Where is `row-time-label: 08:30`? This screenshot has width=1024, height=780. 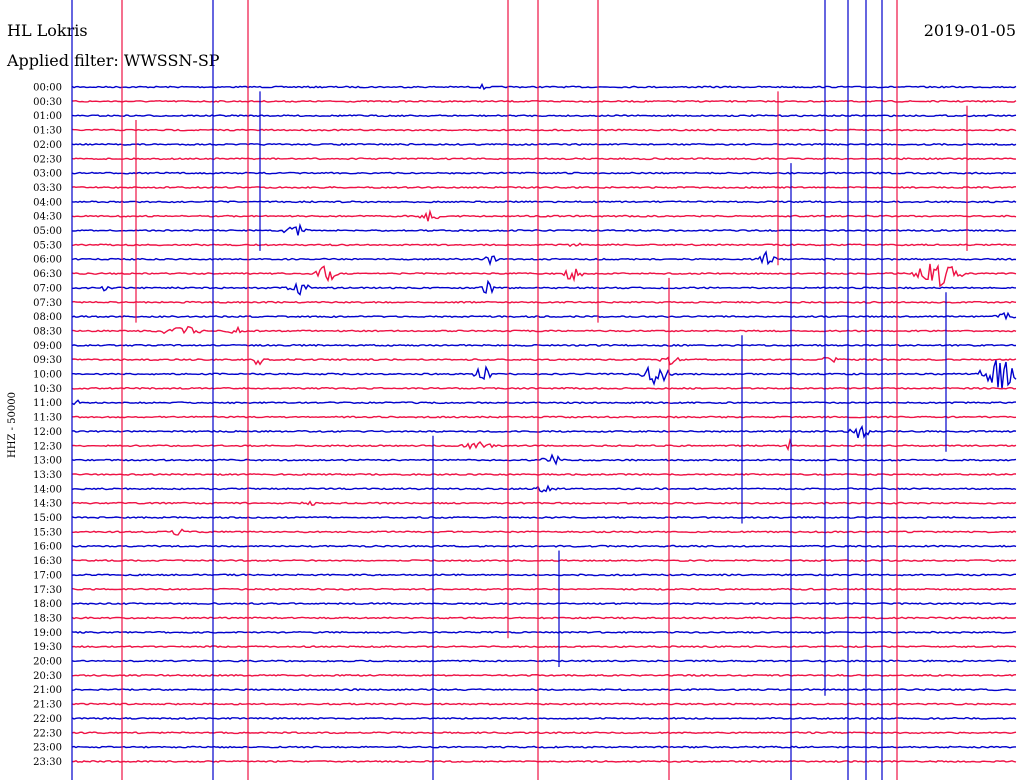 row-time-label: 08:30 is located at coordinates (47, 331).